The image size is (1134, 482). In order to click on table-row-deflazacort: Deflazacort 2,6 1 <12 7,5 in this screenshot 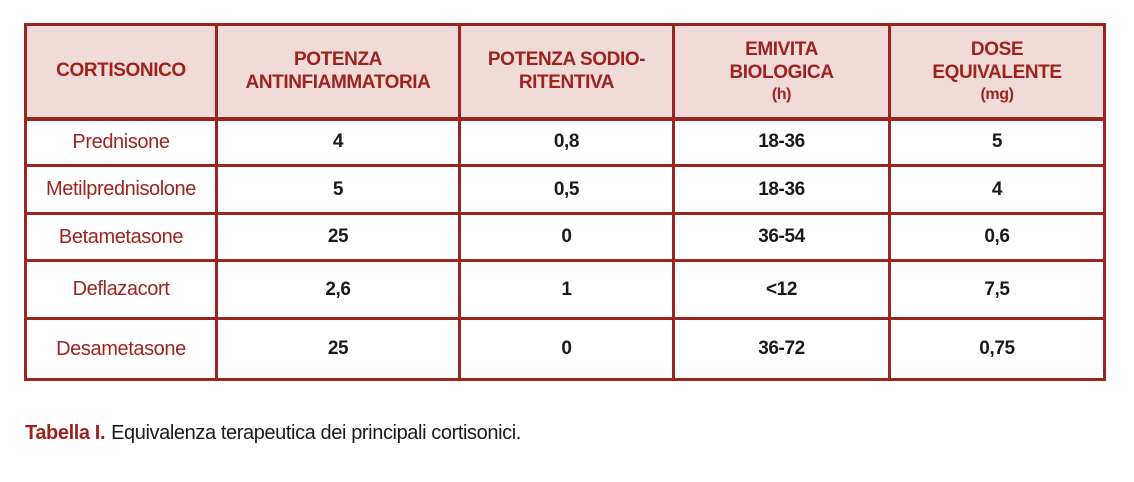, I will do `click(565, 289)`.